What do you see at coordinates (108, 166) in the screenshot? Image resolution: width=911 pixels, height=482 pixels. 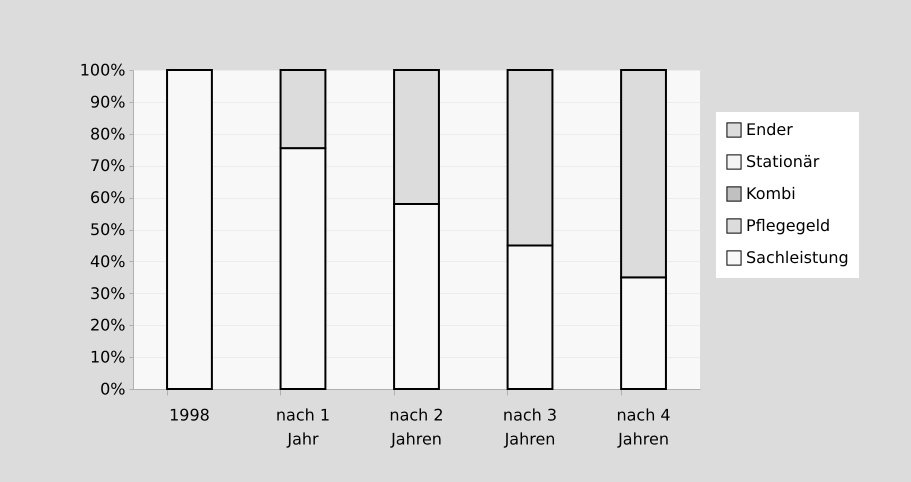 I see `y-tick-label: 70%` at bounding box center [108, 166].